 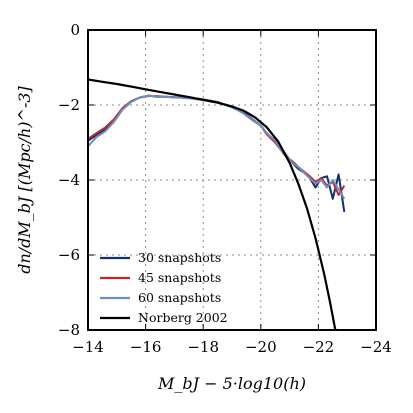 I want to click on y-tick-label: −8, so click(x=69, y=330).